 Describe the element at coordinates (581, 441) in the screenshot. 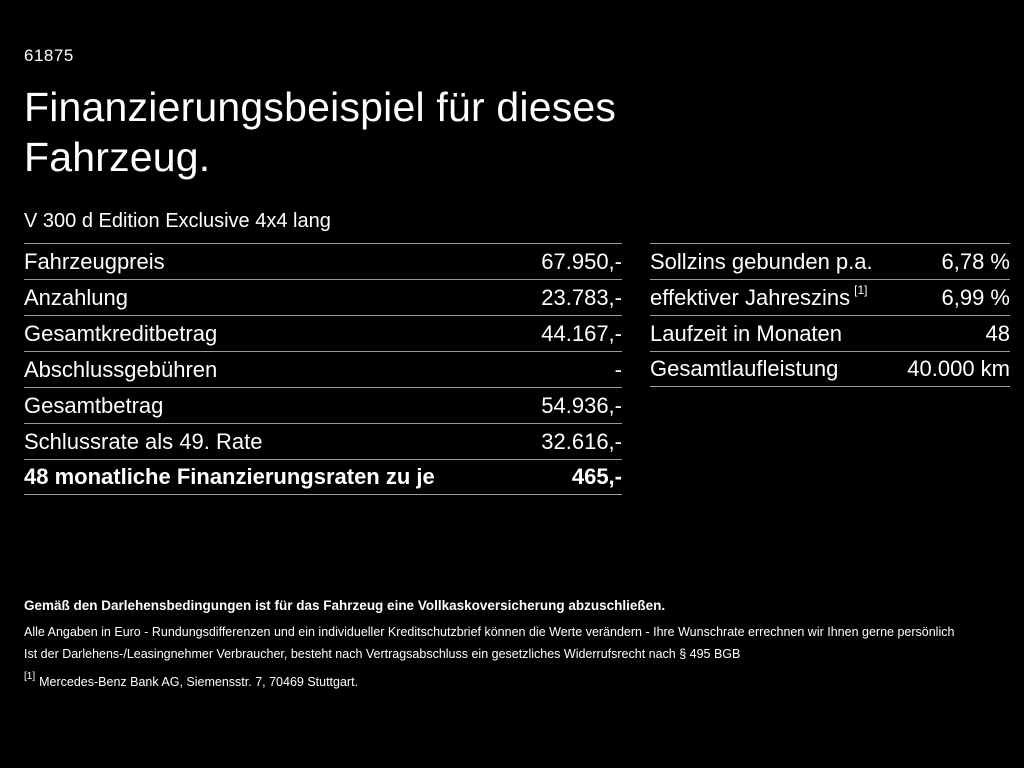

I see `row-value: 32.616,-` at that location.